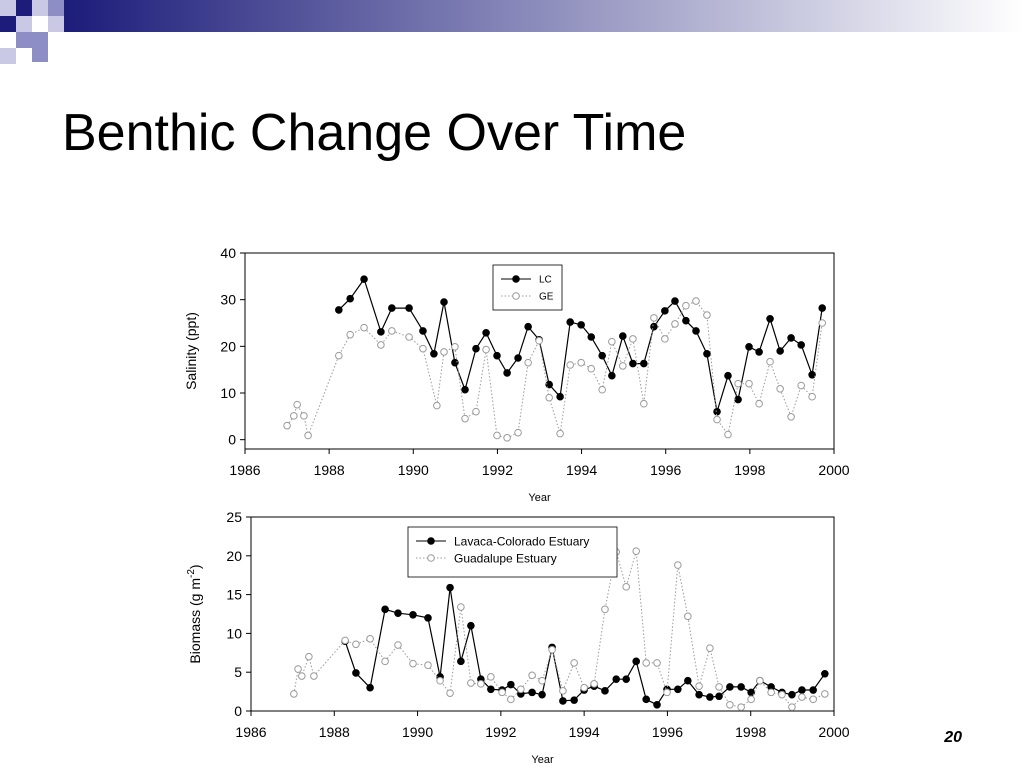 Image resolution: width=1024 pixels, height=768 pixels. What do you see at coordinates (833, 732) in the screenshot?
I see `x-tick-label: 2000` at bounding box center [833, 732].